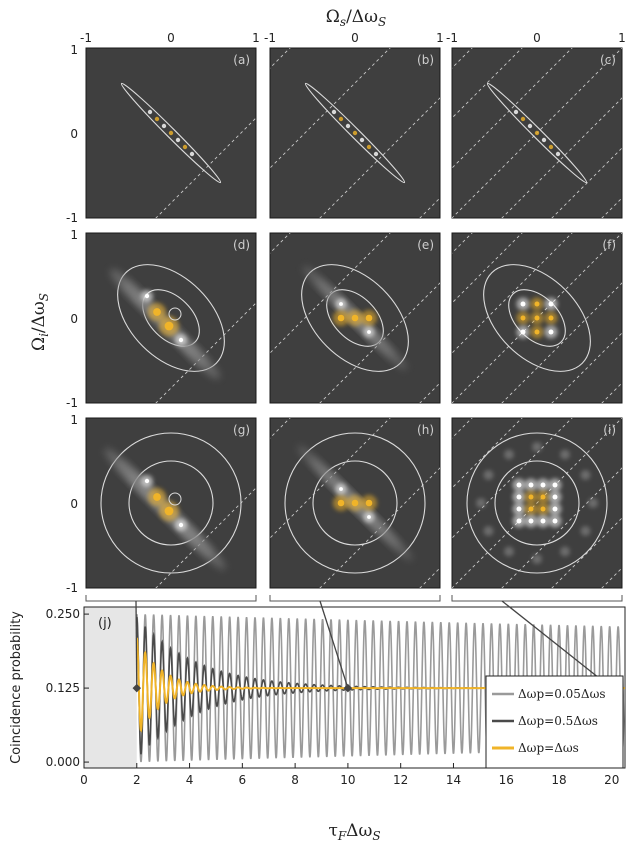 This screenshot has height=846, width=627. Describe the element at coordinates (241, 430) in the screenshot. I see `panel-label: (g)` at that location.